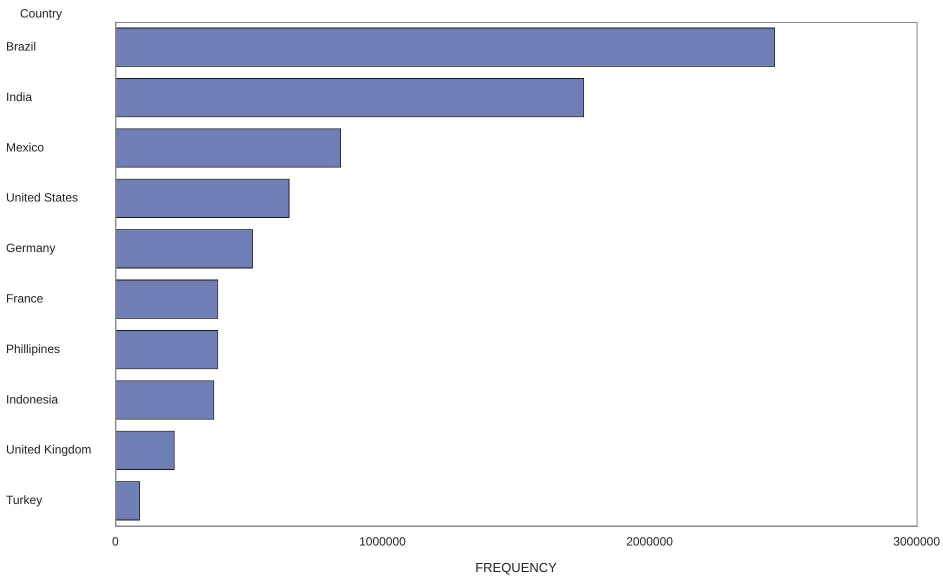  Describe the element at coordinates (33, 349) in the screenshot. I see `y-tick-label: Phillipines` at that location.